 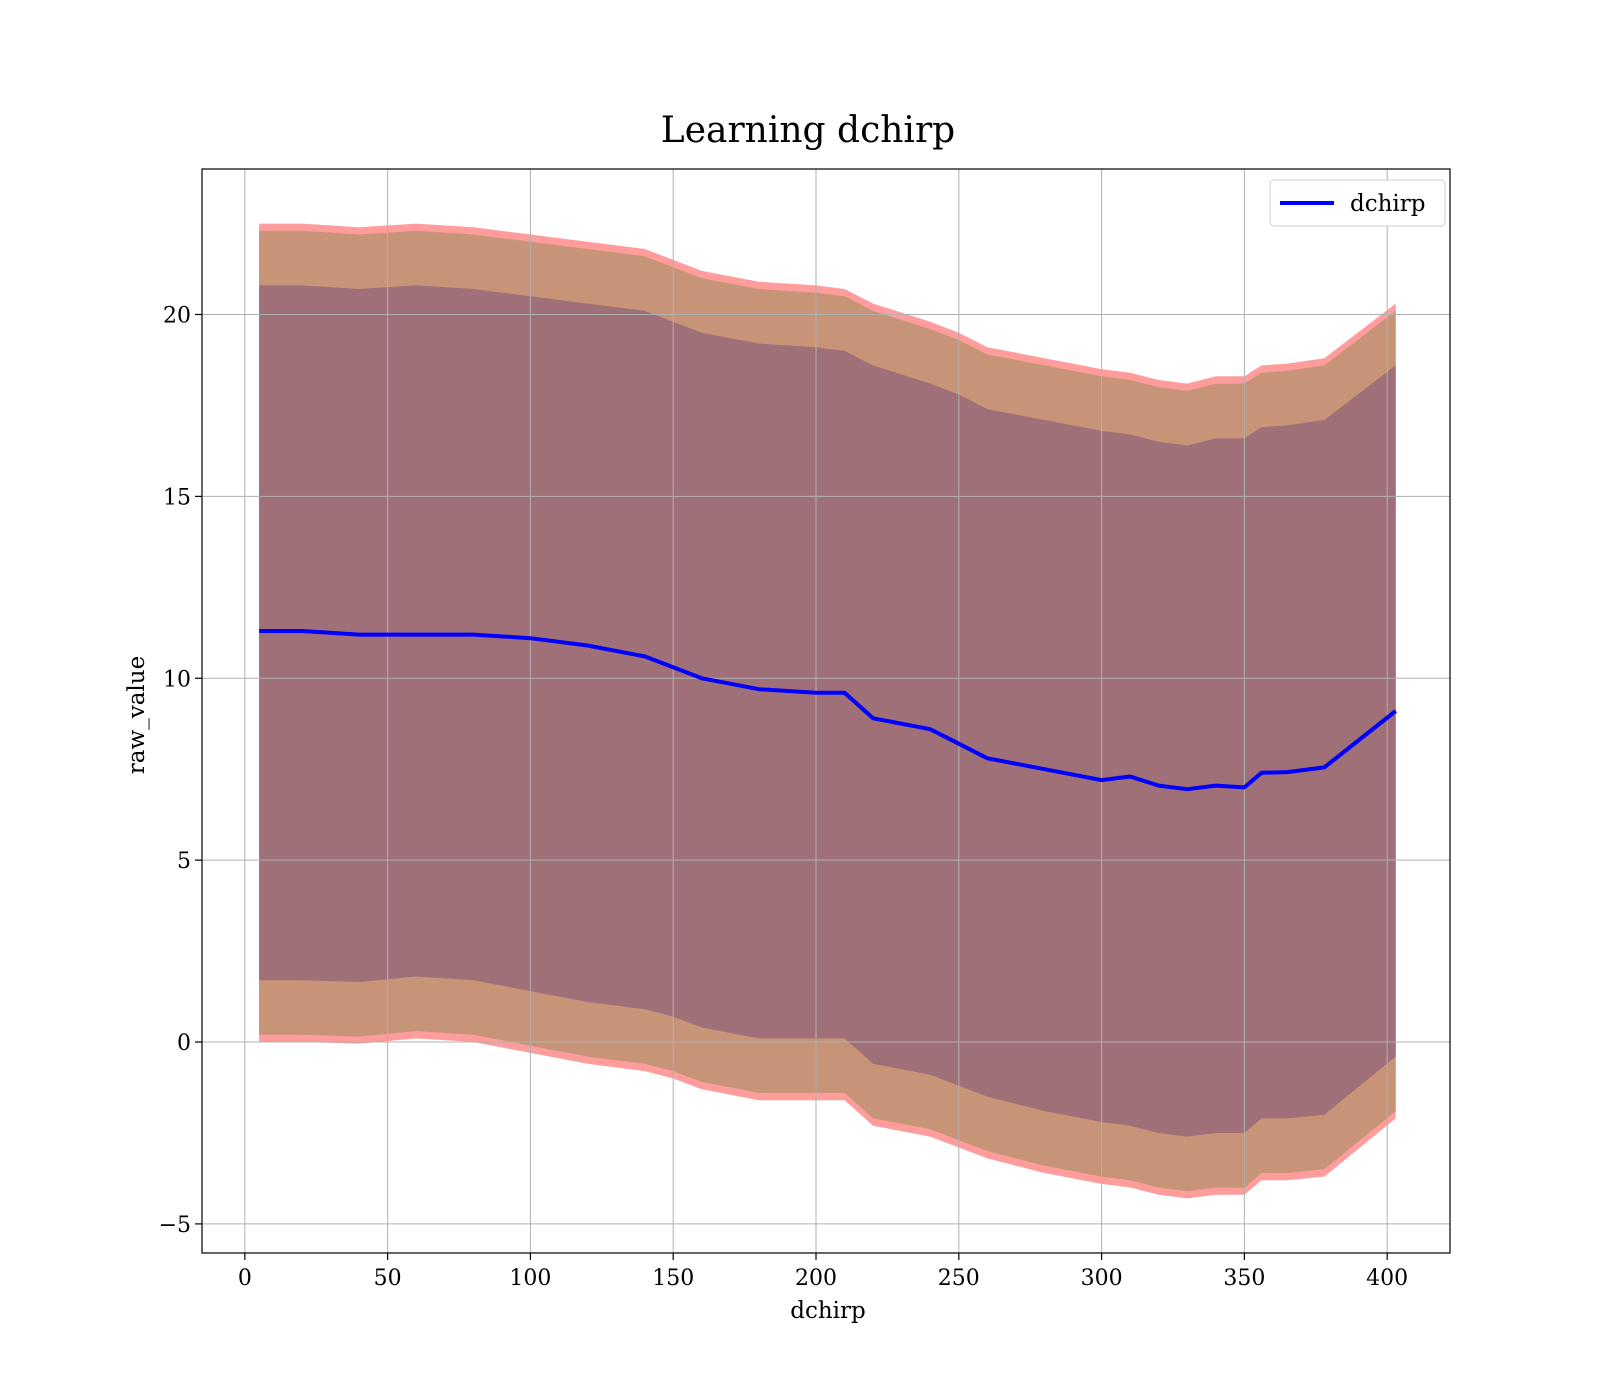 What do you see at coordinates (245, 1278) in the screenshot?
I see `x-tick-label: 0` at bounding box center [245, 1278].